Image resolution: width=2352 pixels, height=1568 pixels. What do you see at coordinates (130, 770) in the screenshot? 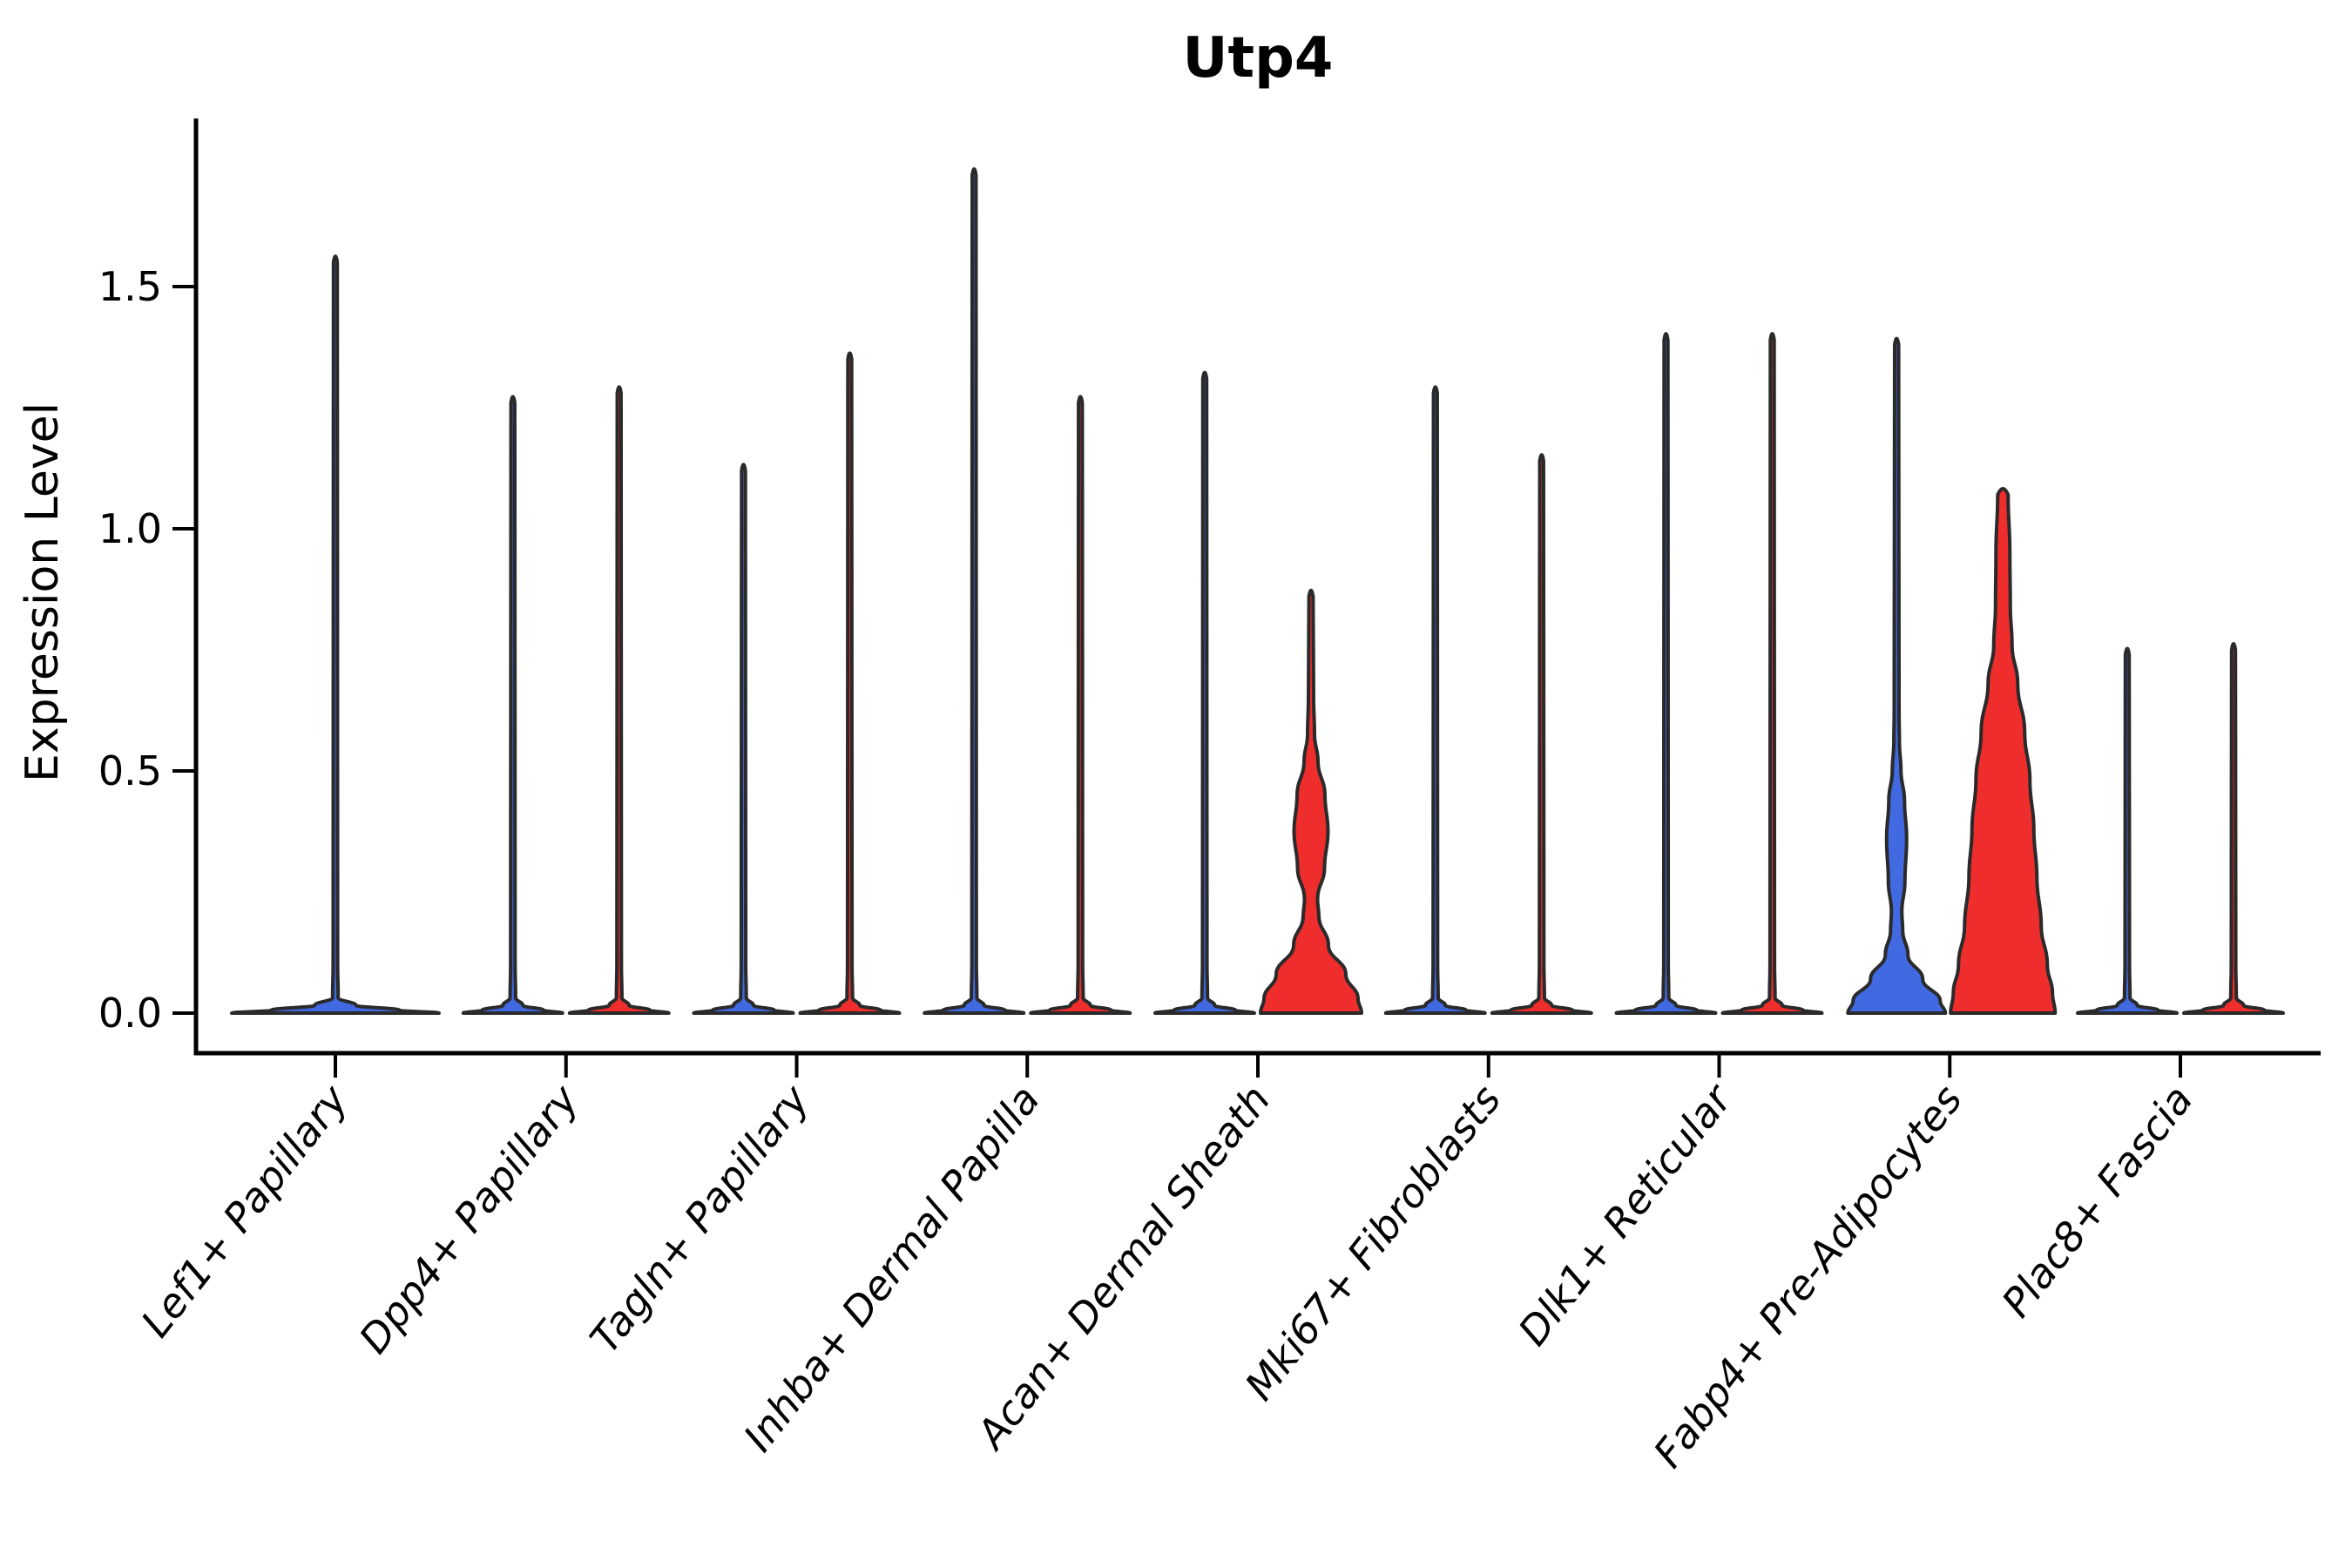
I see `y-tick-label: 0.5` at bounding box center [130, 770].